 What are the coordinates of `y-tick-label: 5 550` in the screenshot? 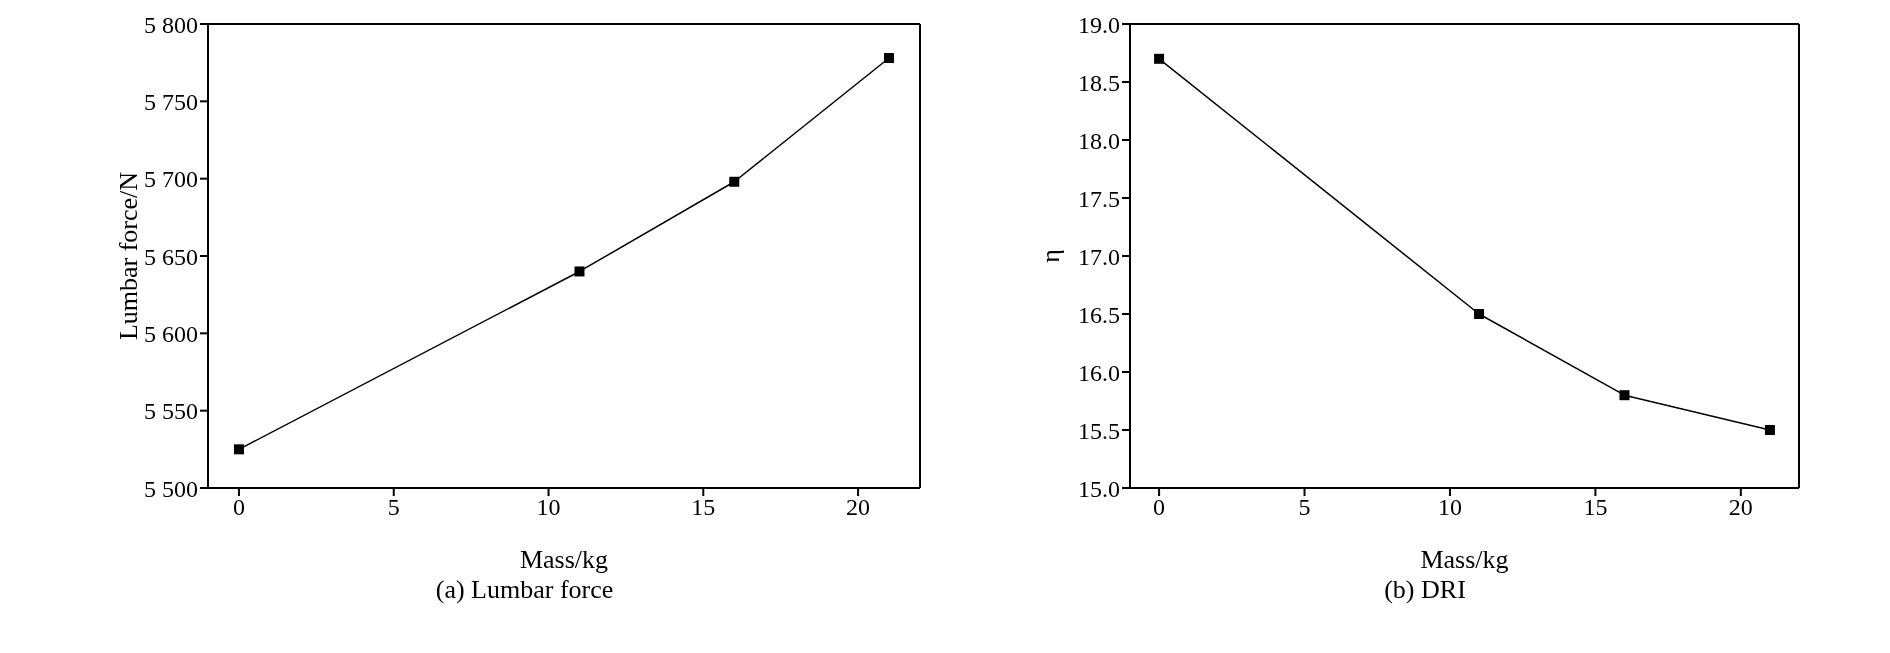 It's located at (171, 411).